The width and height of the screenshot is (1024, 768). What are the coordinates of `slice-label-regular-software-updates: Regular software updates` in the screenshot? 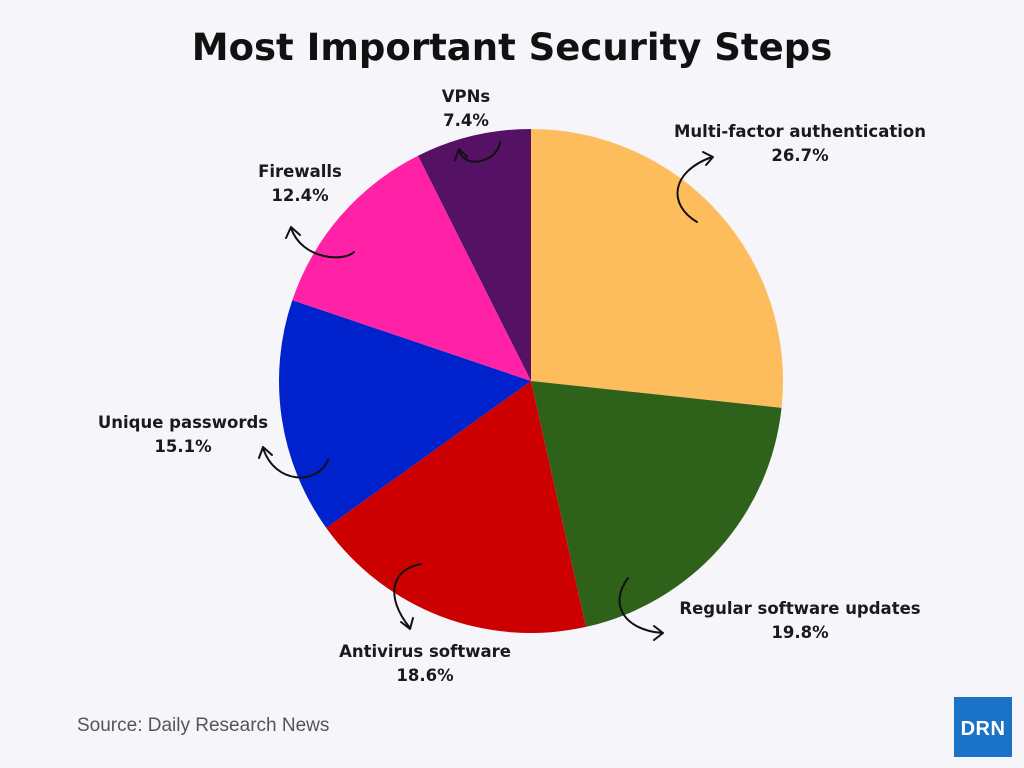 It's located at (799, 608).